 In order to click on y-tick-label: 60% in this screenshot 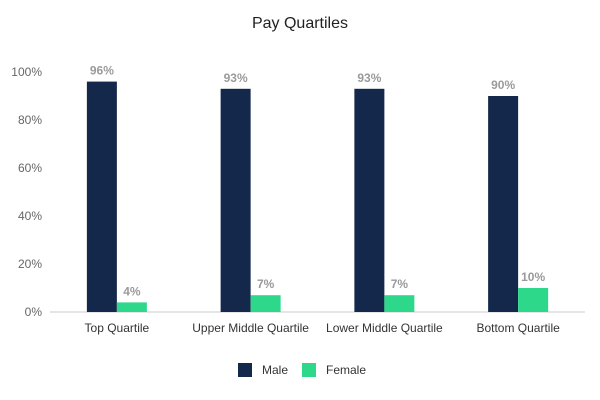, I will do `click(30, 168)`.